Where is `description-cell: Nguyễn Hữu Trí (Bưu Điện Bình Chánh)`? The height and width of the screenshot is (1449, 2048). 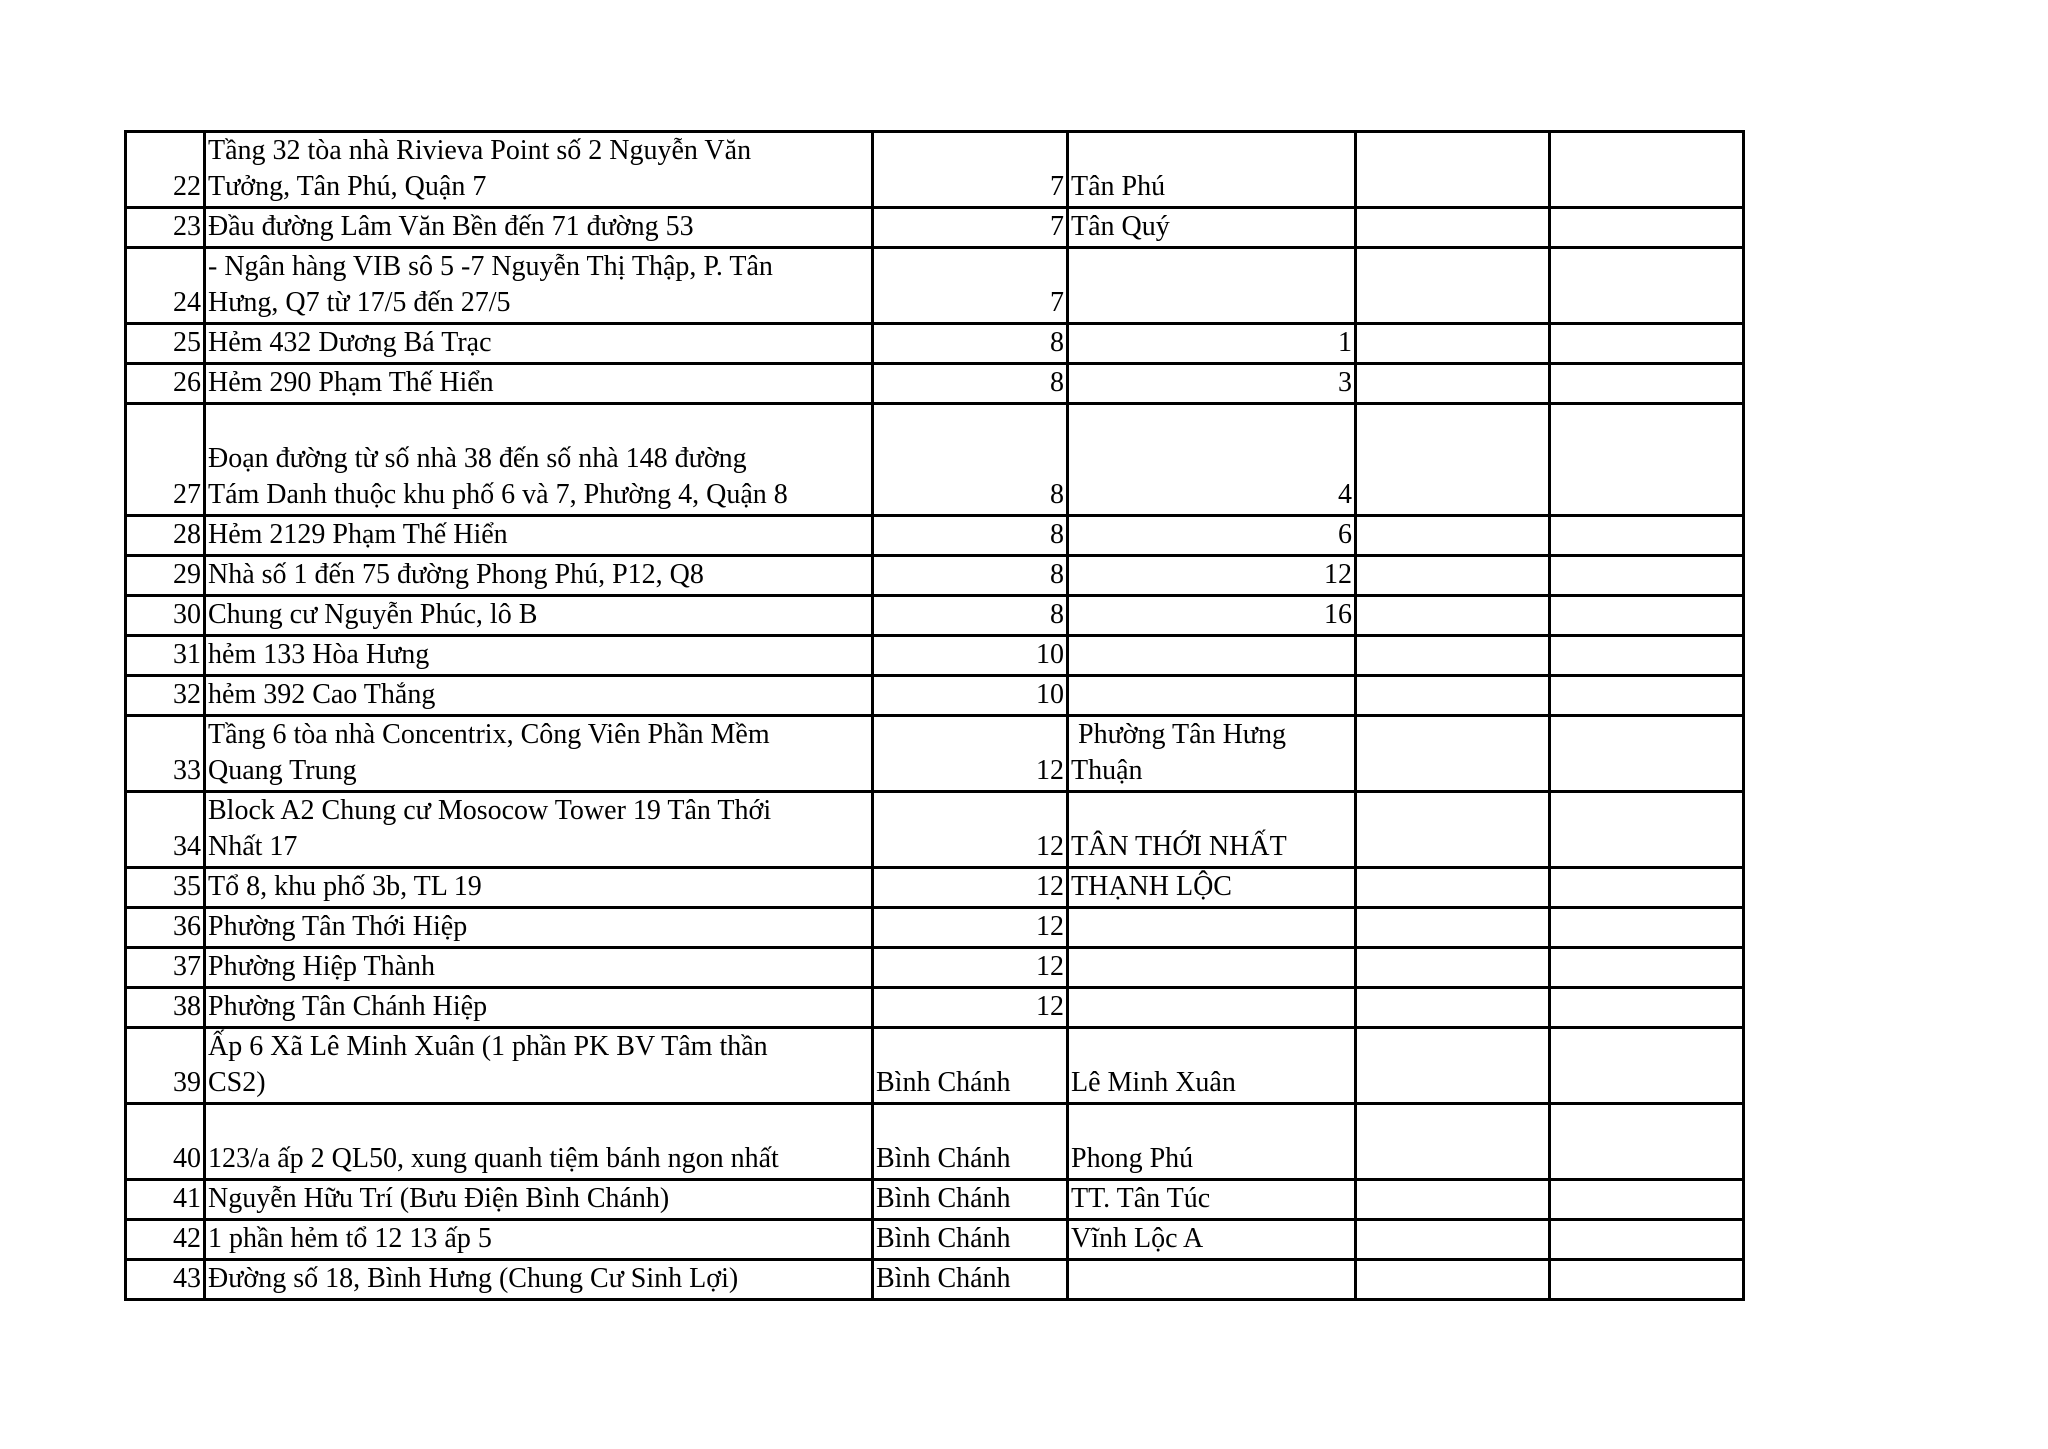
description-cell: Nguyễn Hữu Trí (Bưu Điện Bình Chánh) is located at coordinates (538, 1199).